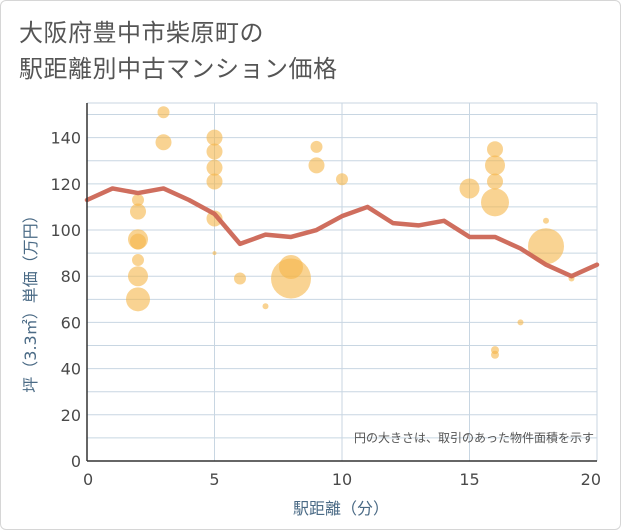  I want to click on y-tick-label: 80, so click(71, 276).